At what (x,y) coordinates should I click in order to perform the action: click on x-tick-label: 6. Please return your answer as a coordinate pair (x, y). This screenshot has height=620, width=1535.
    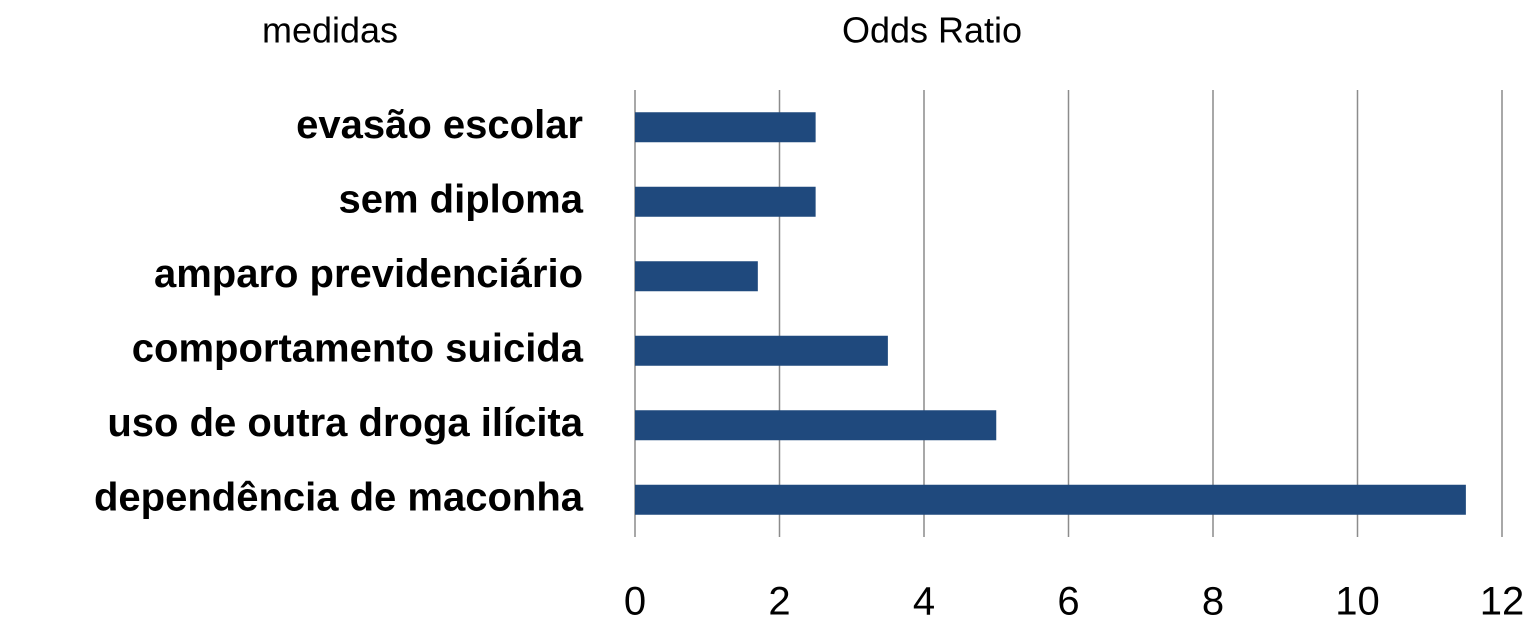
    Looking at the image, I should click on (1068, 600).